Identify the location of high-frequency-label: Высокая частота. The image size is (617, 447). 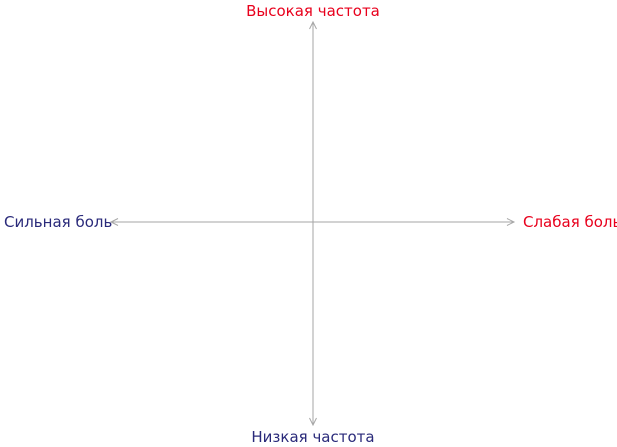
(313, 11).